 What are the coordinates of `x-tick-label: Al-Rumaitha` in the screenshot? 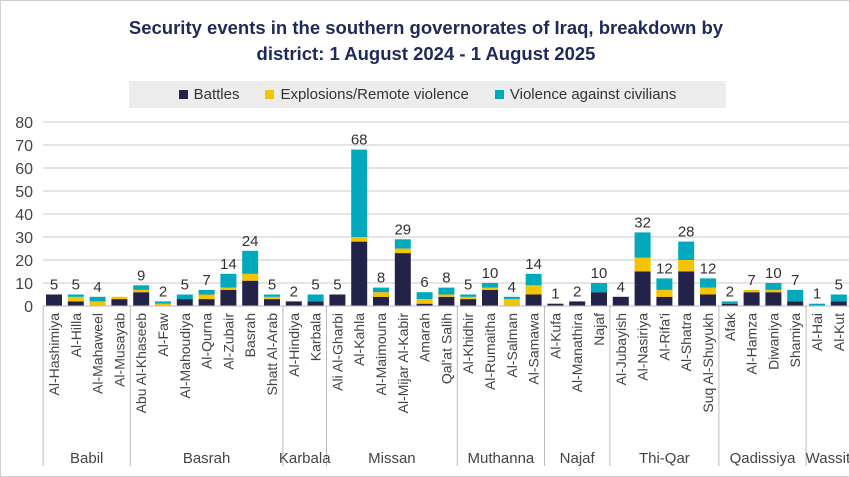 It's located at (490, 351).